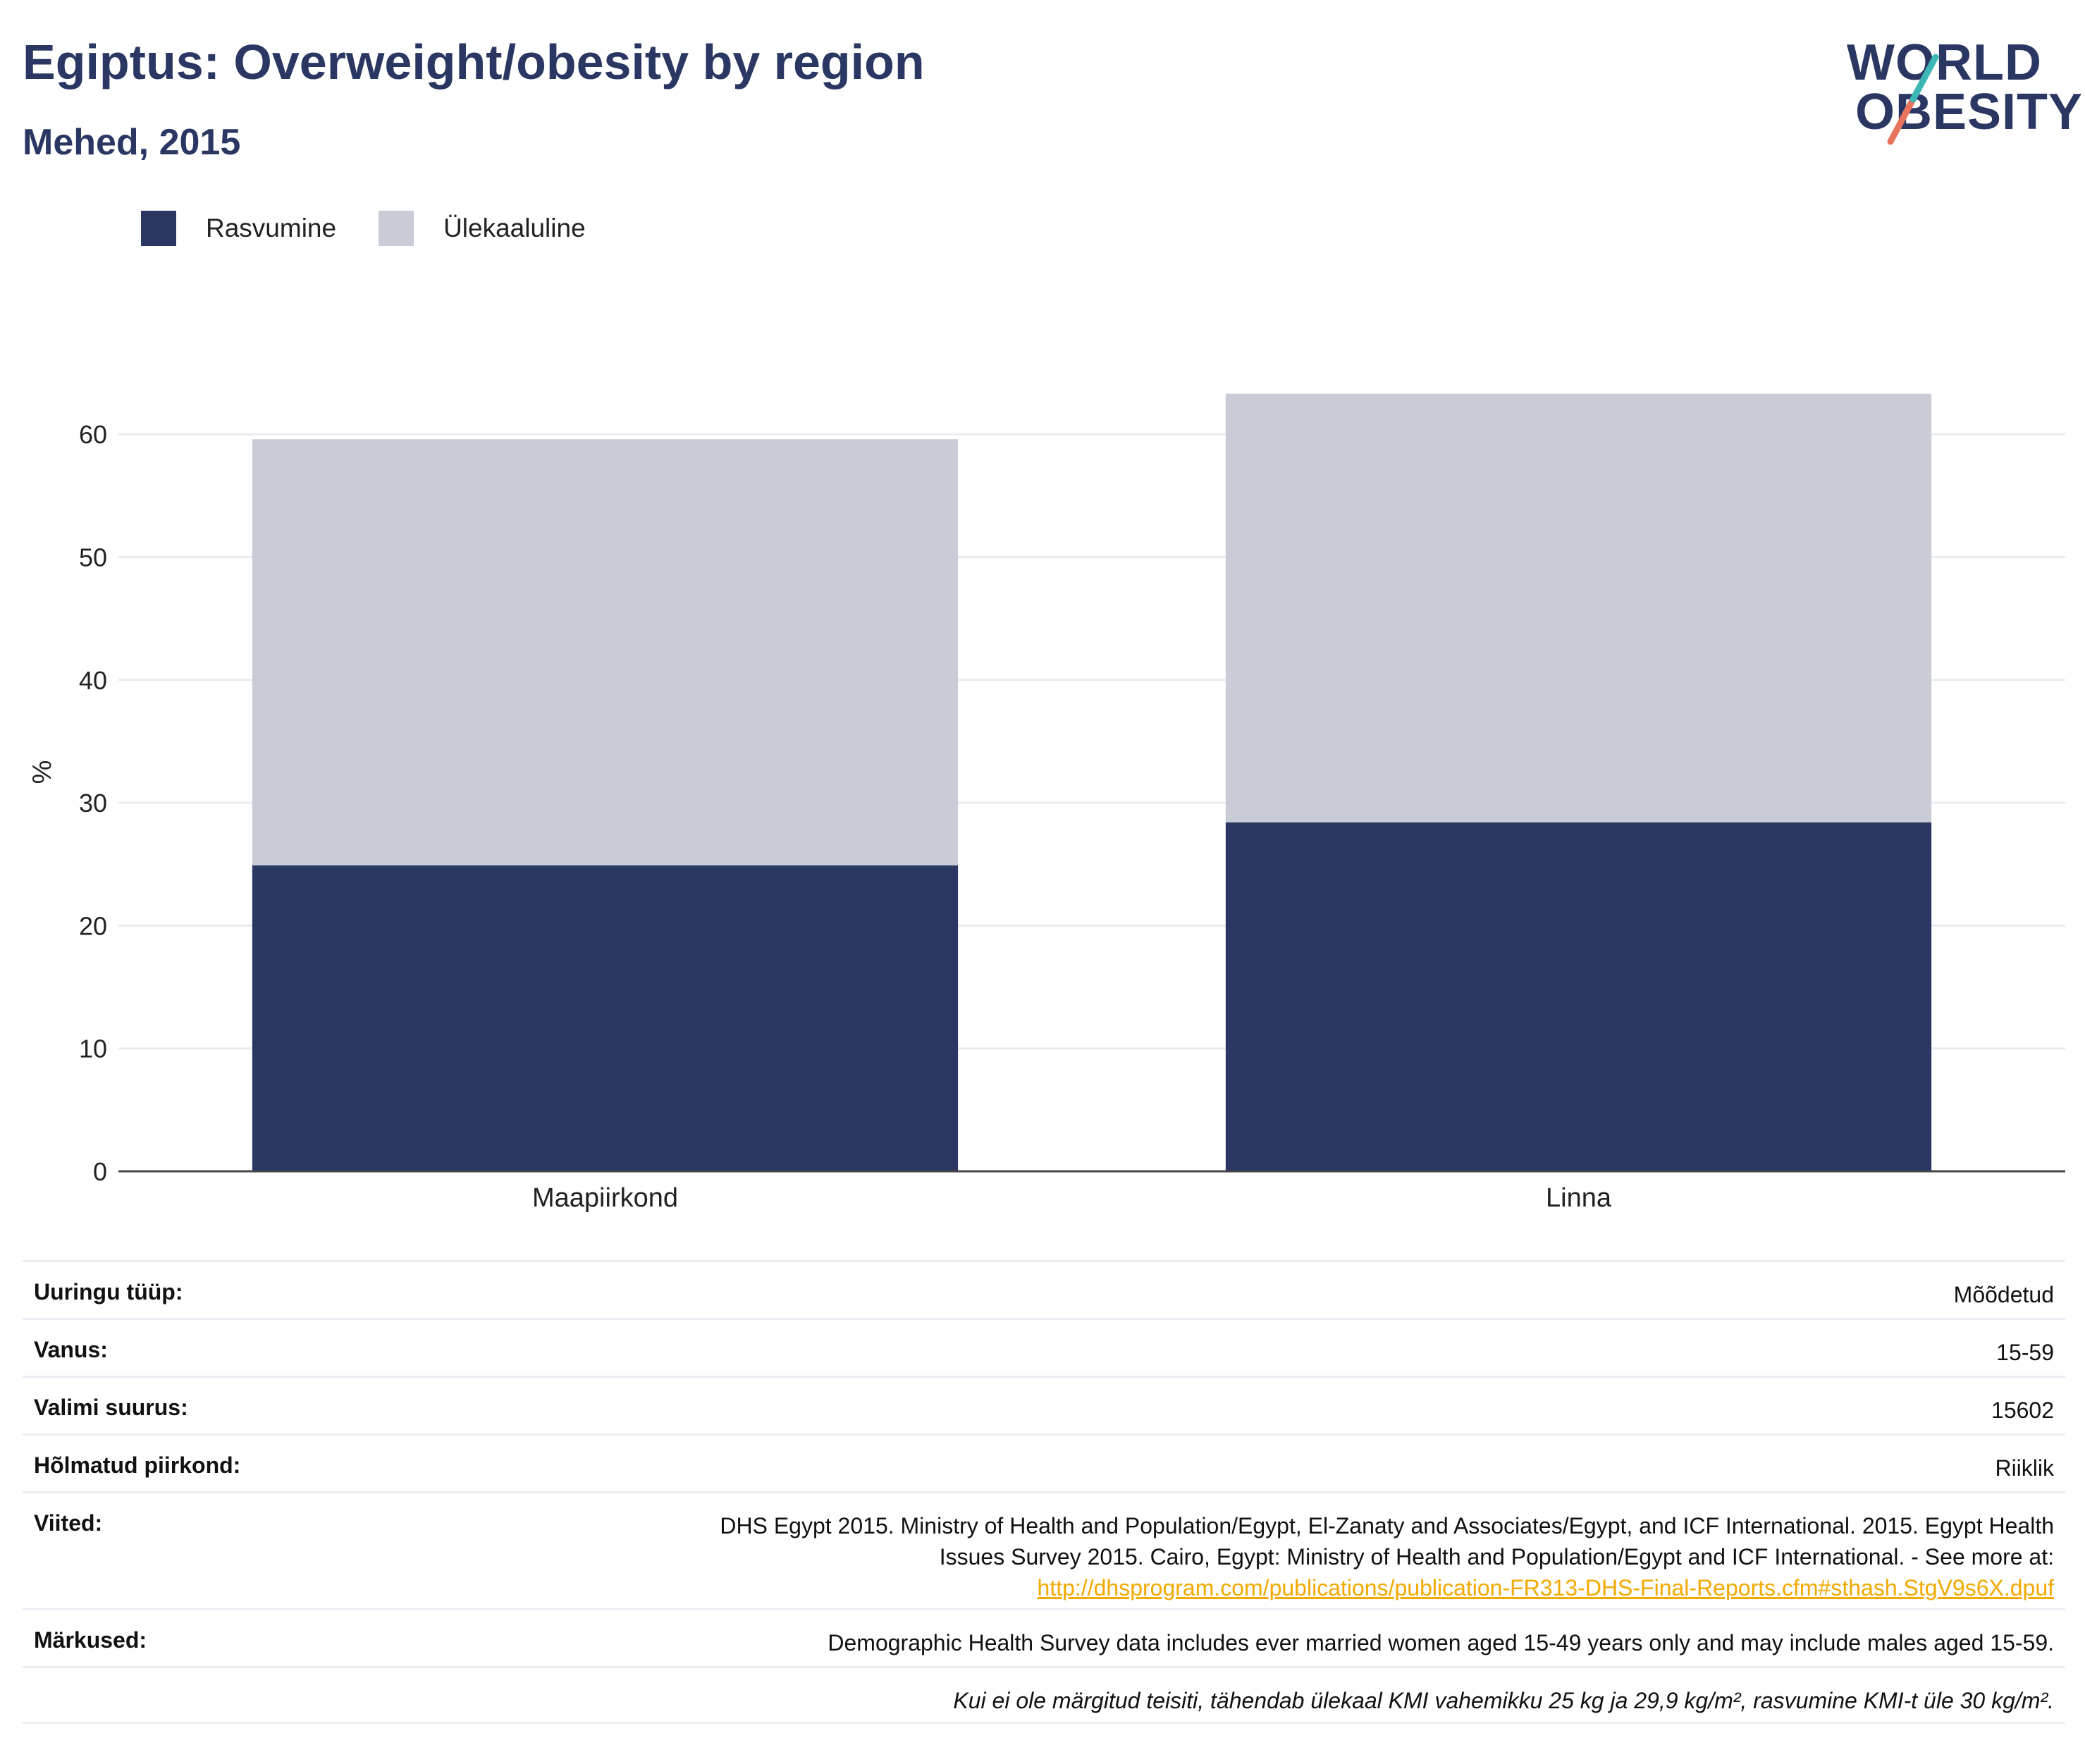 The image size is (2085, 1764). I want to click on meta-value: Riiklik, so click(2024, 1468).